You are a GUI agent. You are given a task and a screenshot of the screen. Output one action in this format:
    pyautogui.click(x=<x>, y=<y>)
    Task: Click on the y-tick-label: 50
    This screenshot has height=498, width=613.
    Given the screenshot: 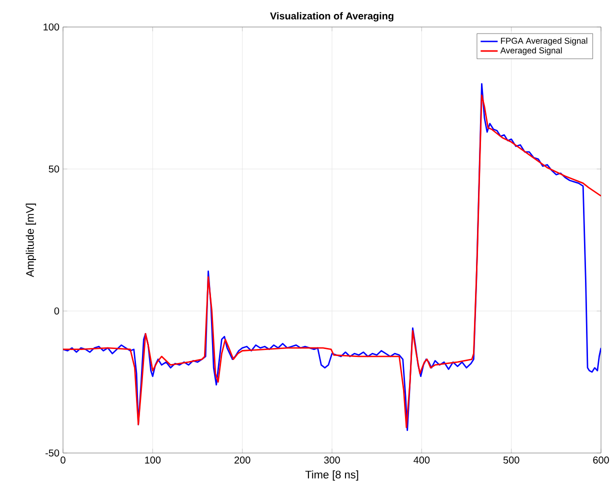 What is the action you would take?
    pyautogui.click(x=54, y=169)
    